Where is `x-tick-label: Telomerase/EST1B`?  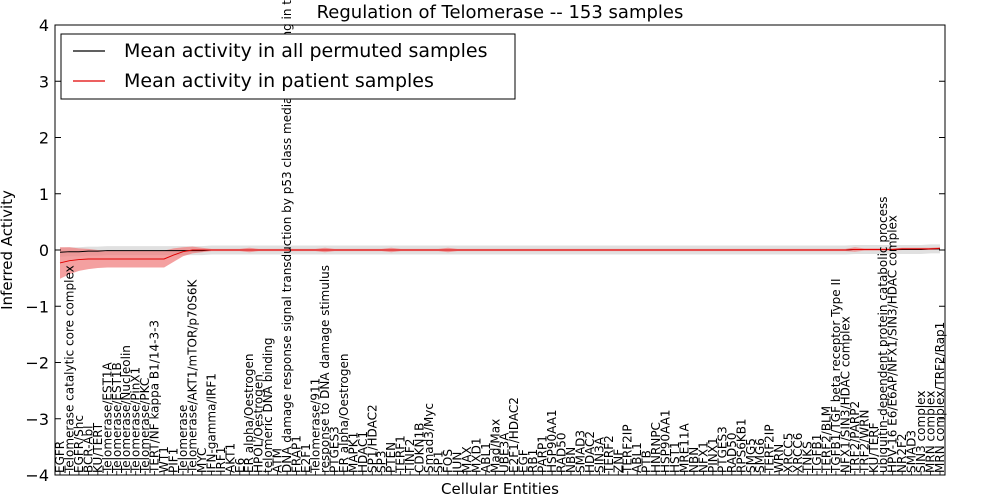 x-tick-label: Telomerase/EST1B is located at coordinates (117, 418).